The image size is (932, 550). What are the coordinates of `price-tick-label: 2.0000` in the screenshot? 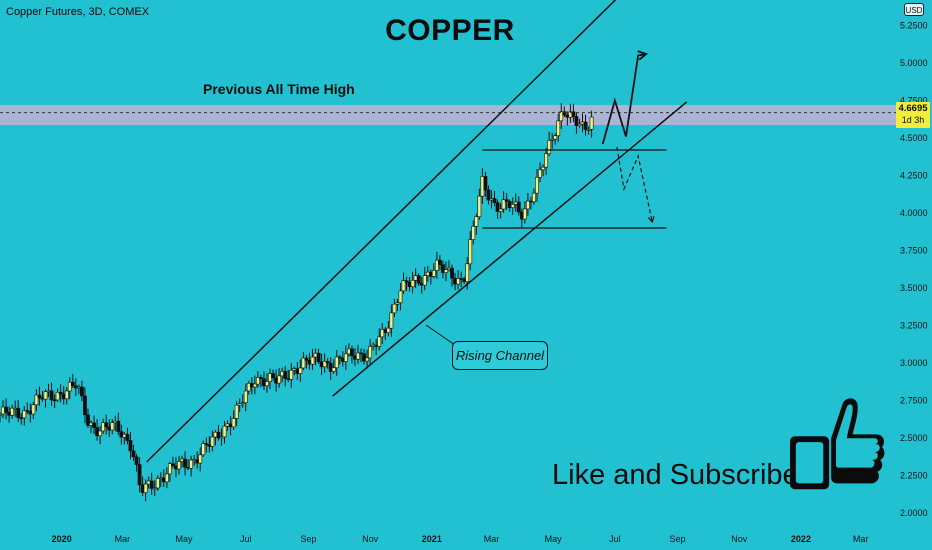 It's located at (914, 513).